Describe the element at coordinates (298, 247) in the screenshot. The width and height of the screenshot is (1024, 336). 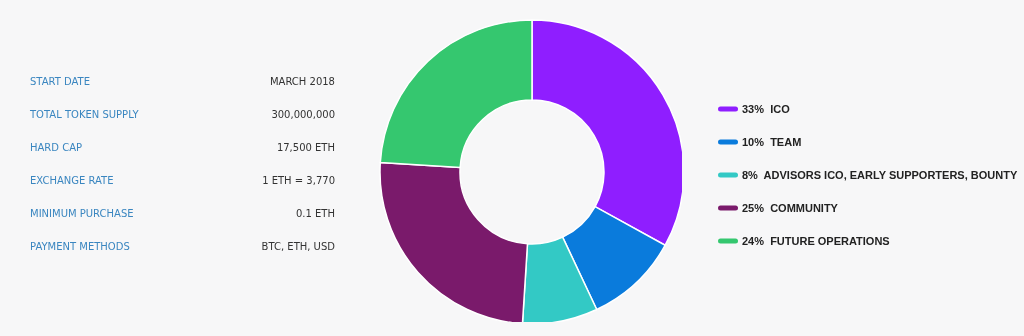
I see `text: BTC, ETH, USD` at that location.